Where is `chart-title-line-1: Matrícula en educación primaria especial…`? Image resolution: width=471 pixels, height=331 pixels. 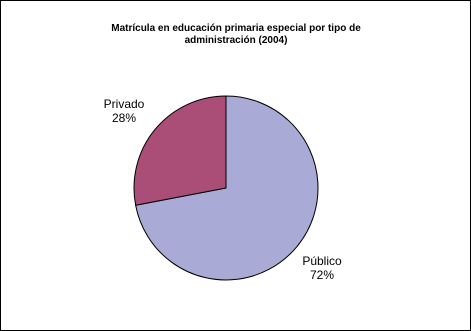 chart-title-line-1: Matrícula en educación primaria especial… is located at coordinates (236, 28).